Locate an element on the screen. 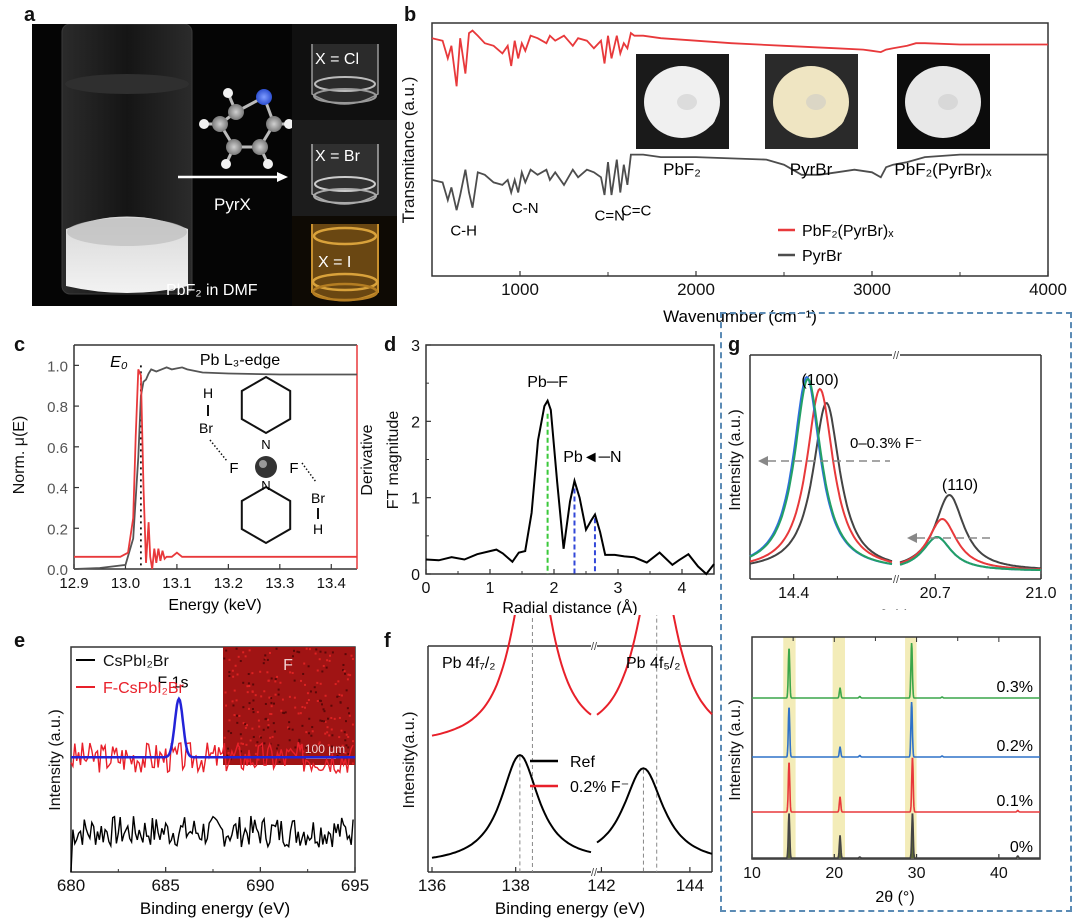 This screenshot has height=920, width=1080. x-tick-label: 21.0 is located at coordinates (1040, 593).